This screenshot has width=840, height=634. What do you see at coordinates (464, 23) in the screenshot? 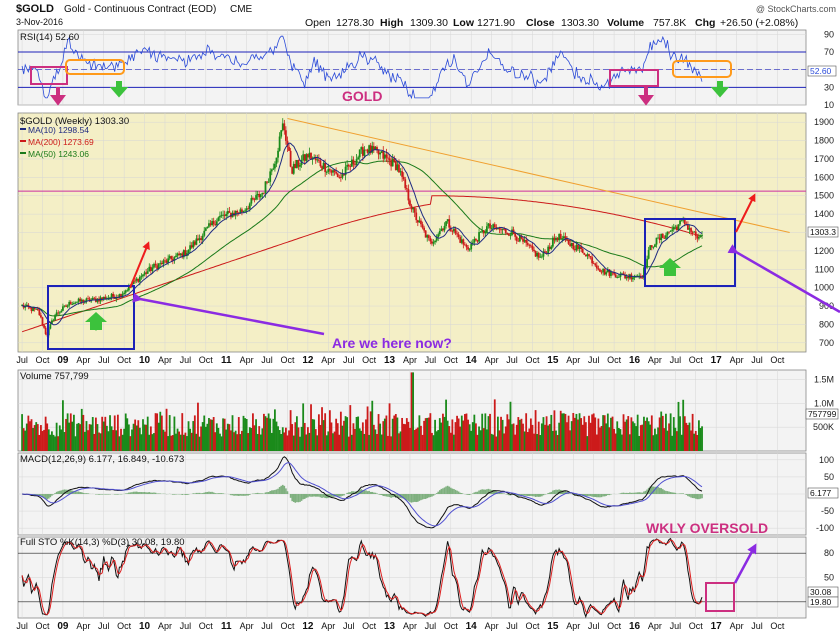
I see `low-label: Low` at bounding box center [464, 23].